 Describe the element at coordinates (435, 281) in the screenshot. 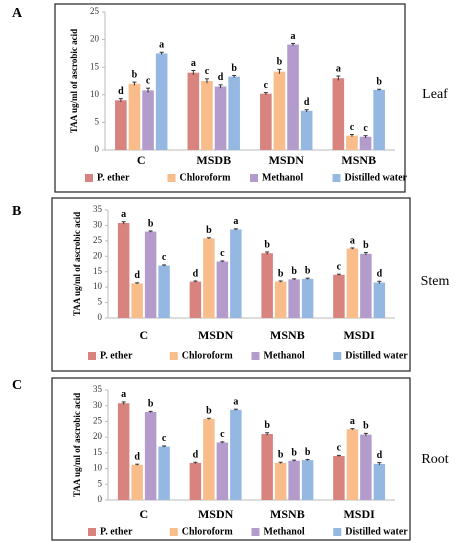

I see `organ-label: Stem` at that location.